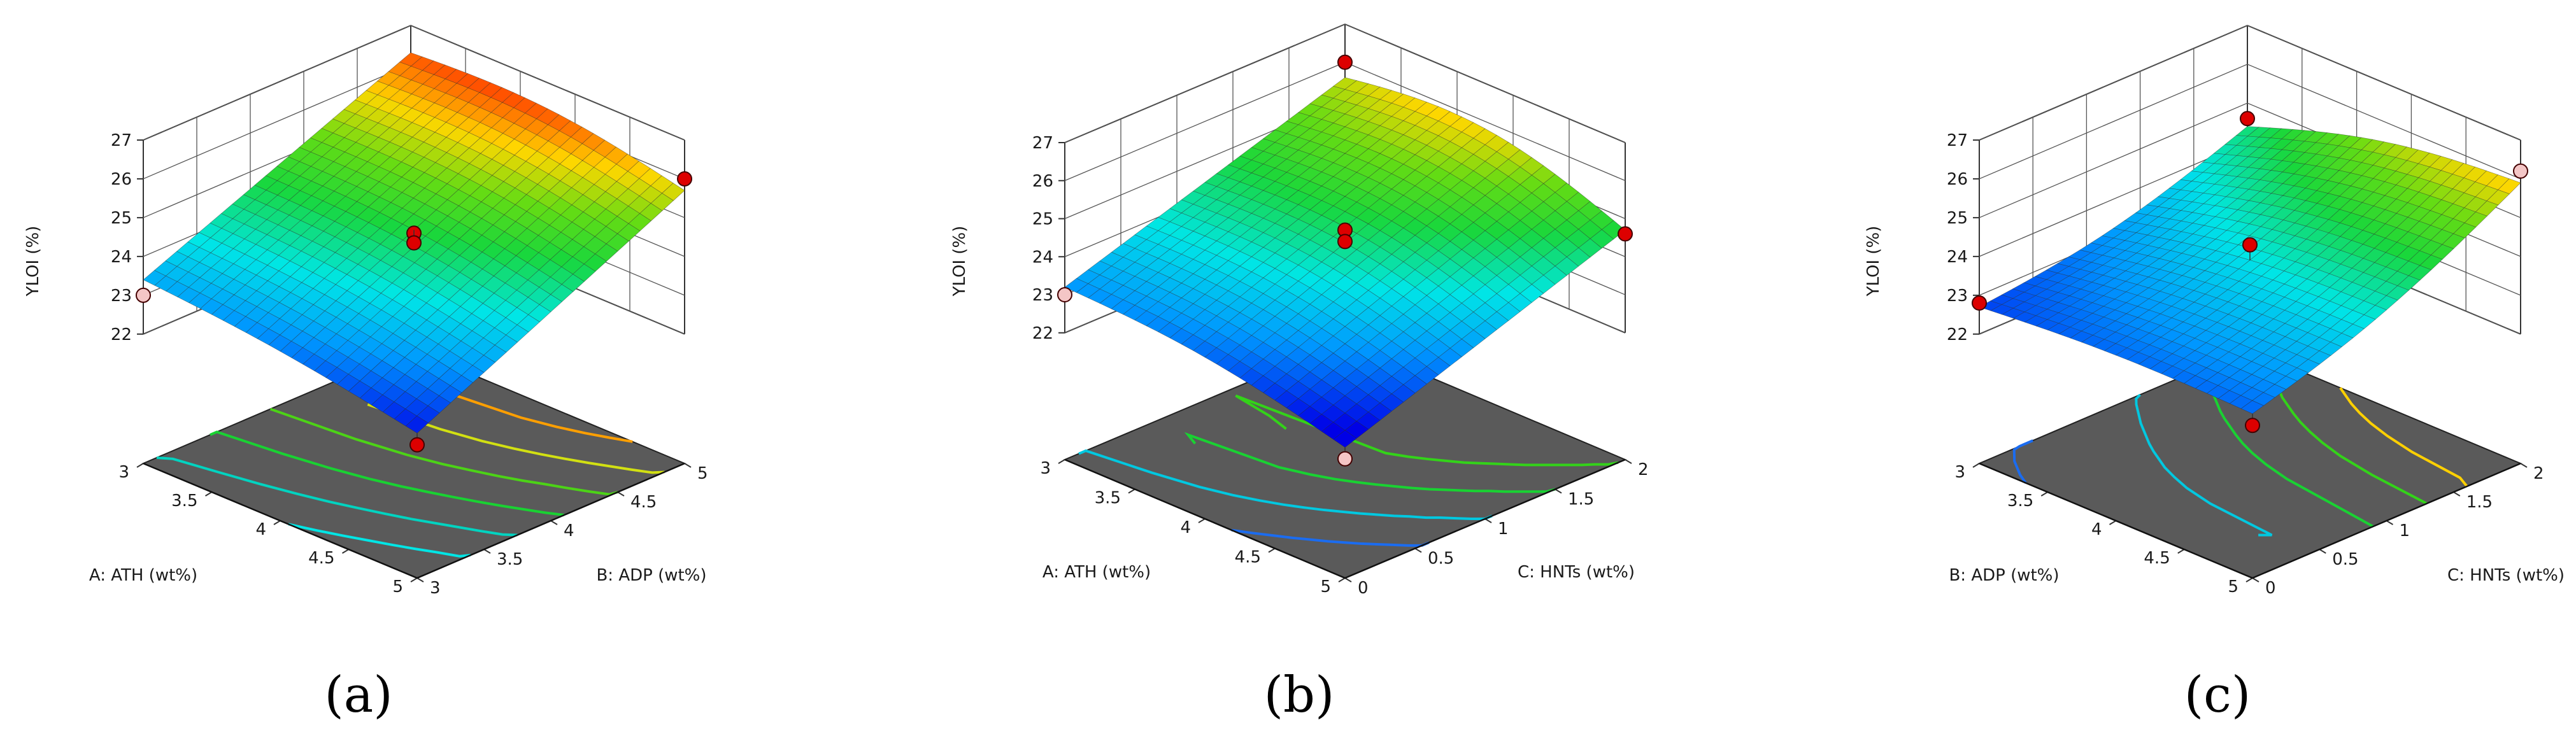  What do you see at coordinates (2218, 695) in the screenshot?
I see `panel-caption: (c)` at bounding box center [2218, 695].